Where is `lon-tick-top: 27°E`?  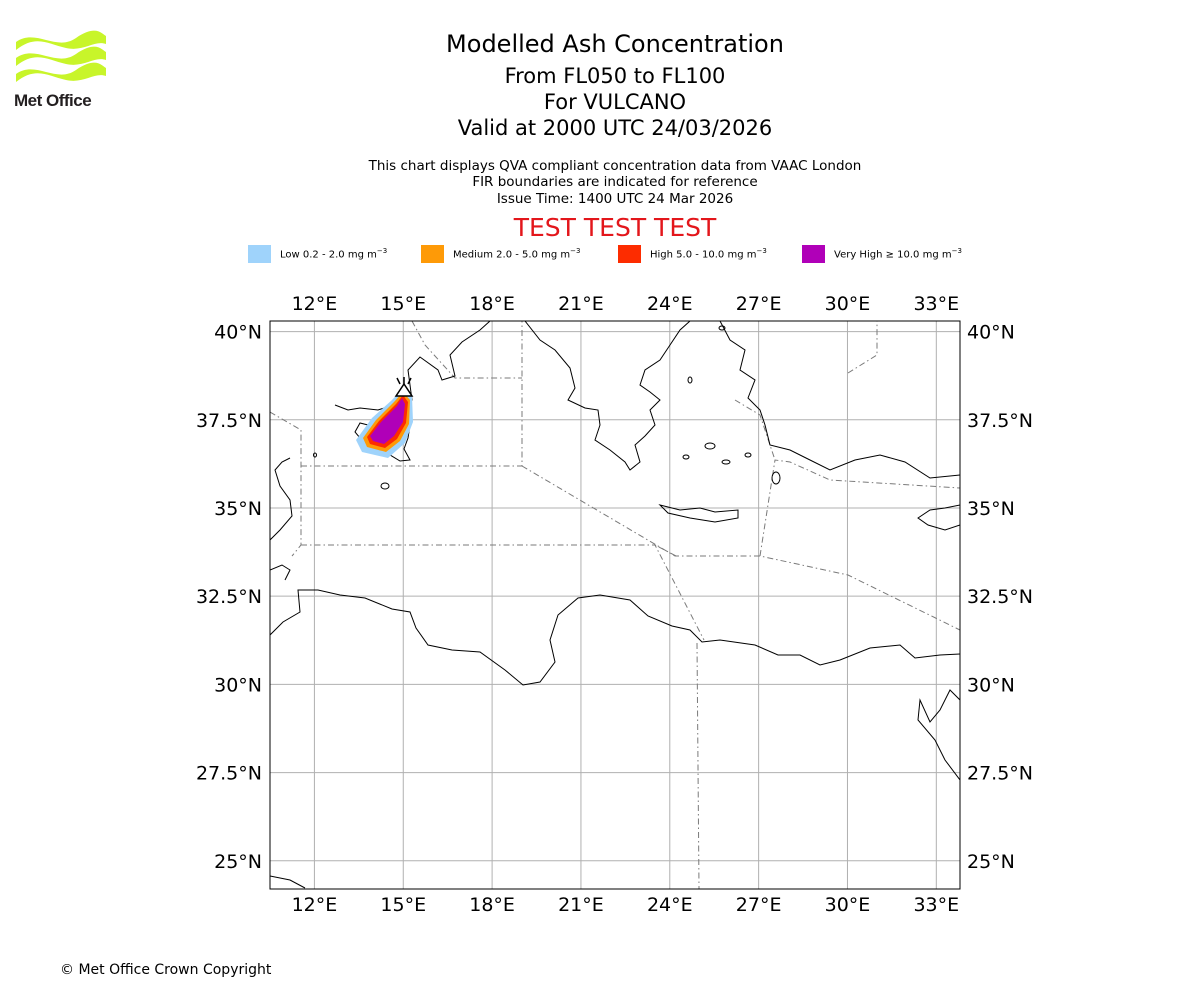
lon-tick-top: 27°E is located at coordinates (759, 304).